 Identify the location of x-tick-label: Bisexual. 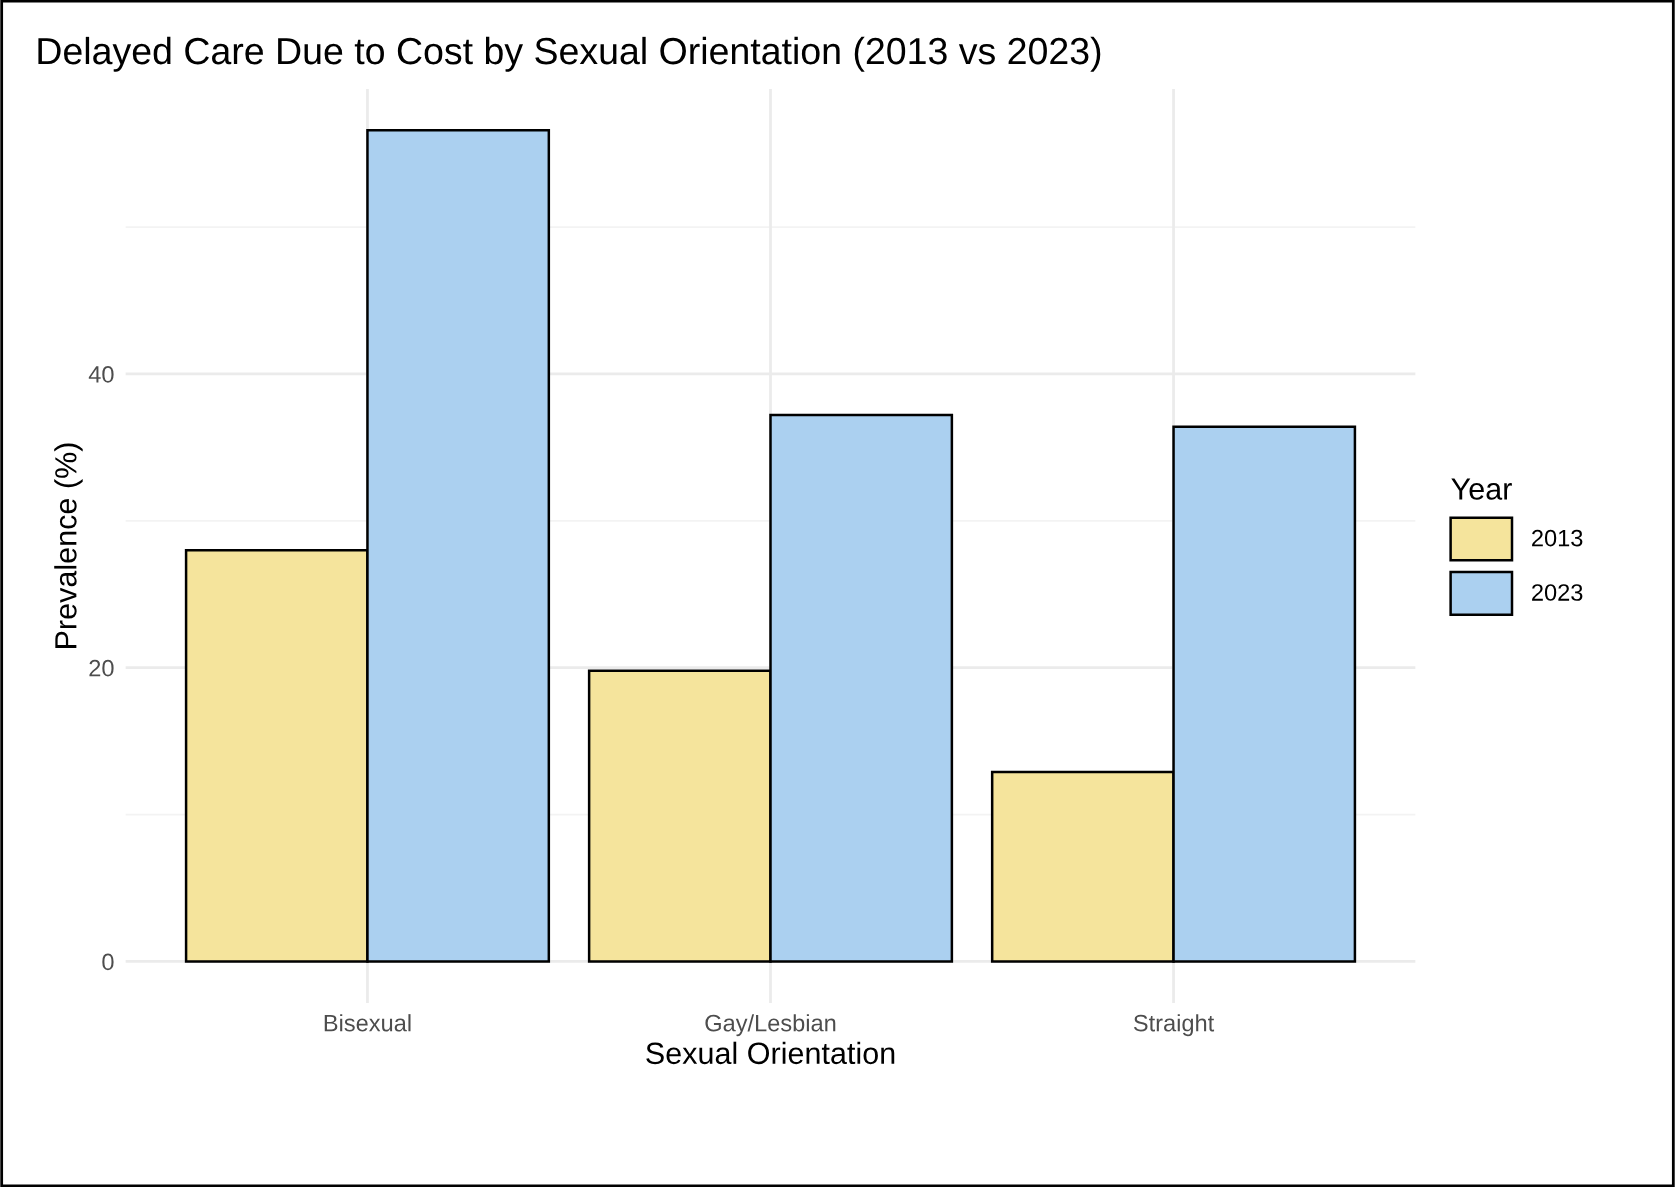
(367, 1023).